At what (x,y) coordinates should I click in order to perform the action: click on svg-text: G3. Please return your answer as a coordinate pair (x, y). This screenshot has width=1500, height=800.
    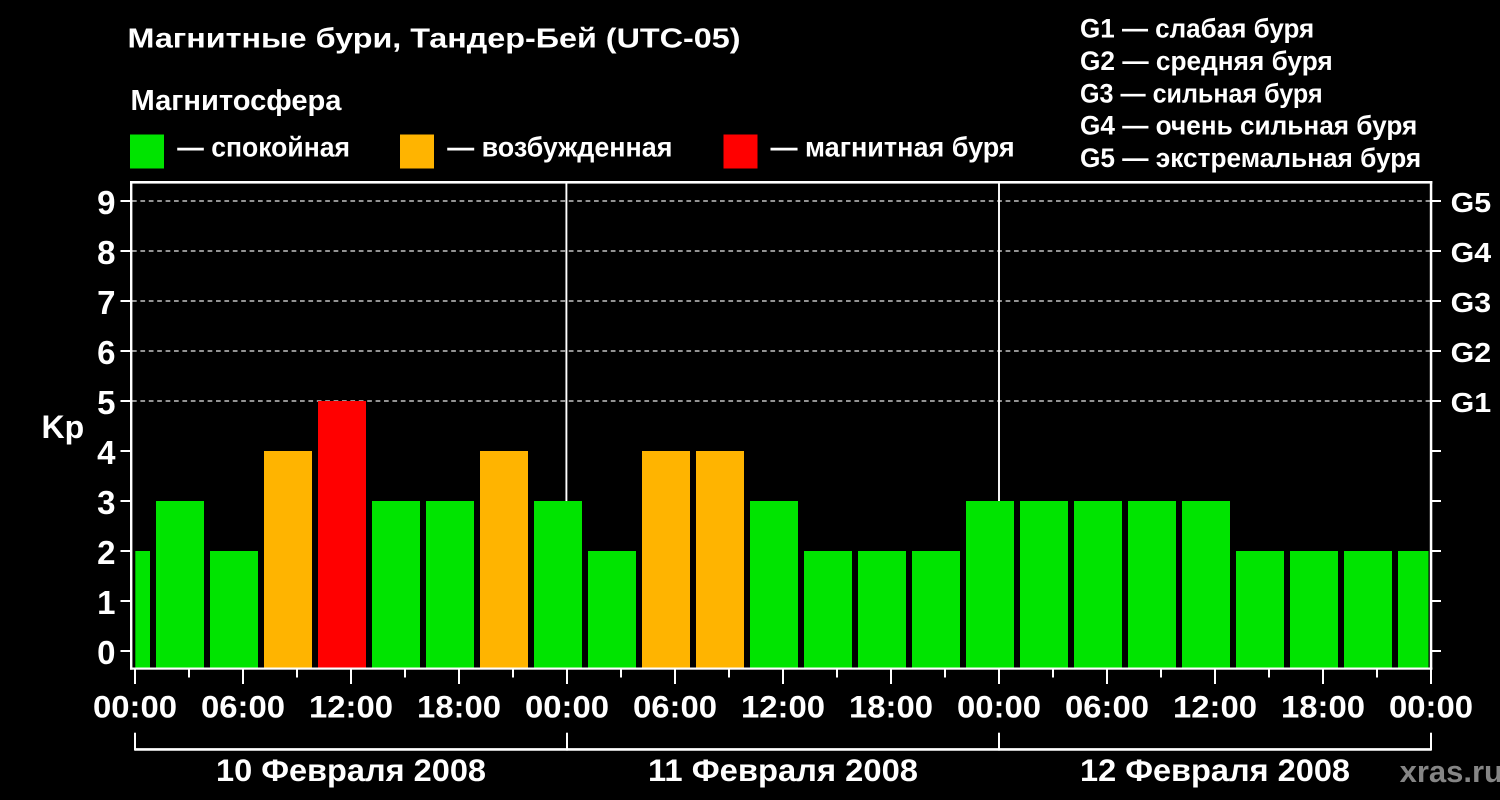
    Looking at the image, I should click on (1471, 302).